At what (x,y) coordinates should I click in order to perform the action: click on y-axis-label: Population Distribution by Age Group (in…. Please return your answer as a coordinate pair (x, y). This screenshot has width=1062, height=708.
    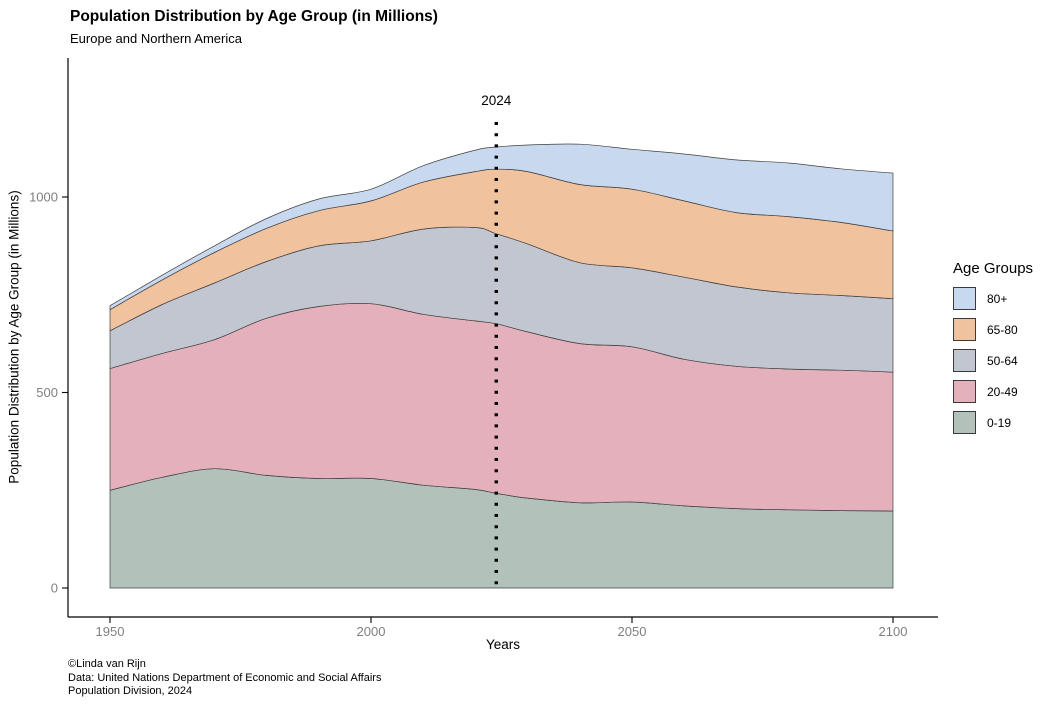
    Looking at the image, I should click on (14, 337).